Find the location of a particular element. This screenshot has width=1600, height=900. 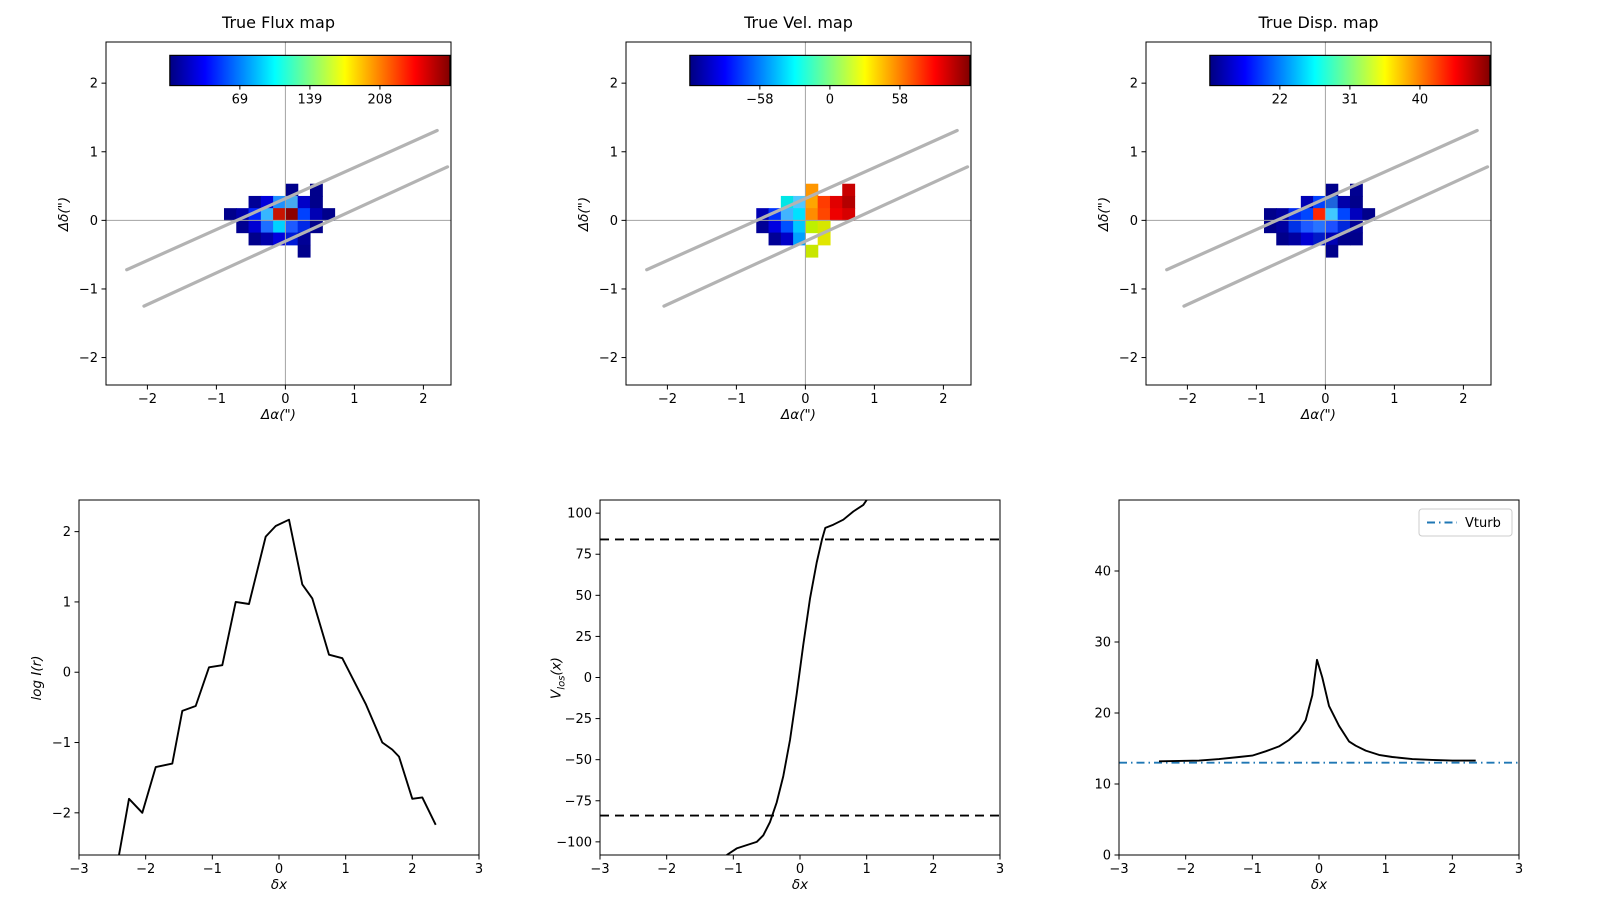

dispersion-map-title: True Disp. map is located at coordinates (1318, 22).